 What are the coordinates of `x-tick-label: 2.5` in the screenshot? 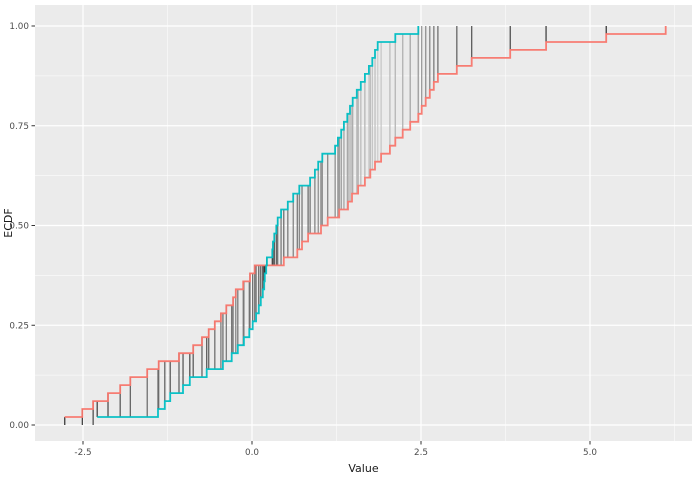 It's located at (421, 453).